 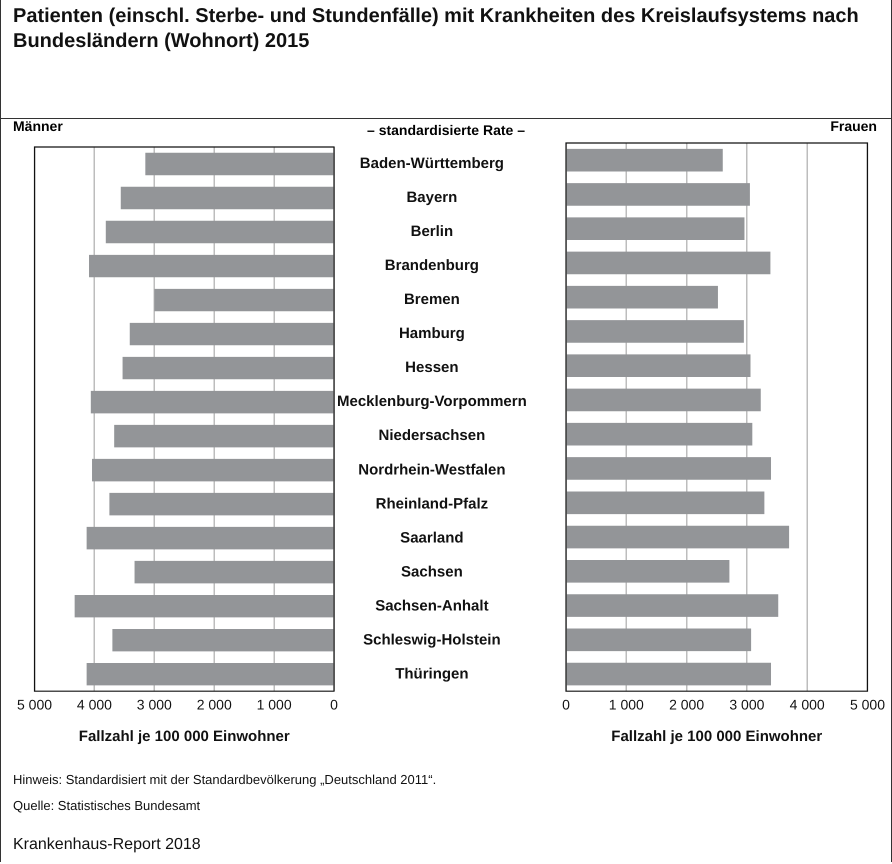 I want to click on y-tick-label: Nordrhein-Westfalen, so click(x=432, y=469).